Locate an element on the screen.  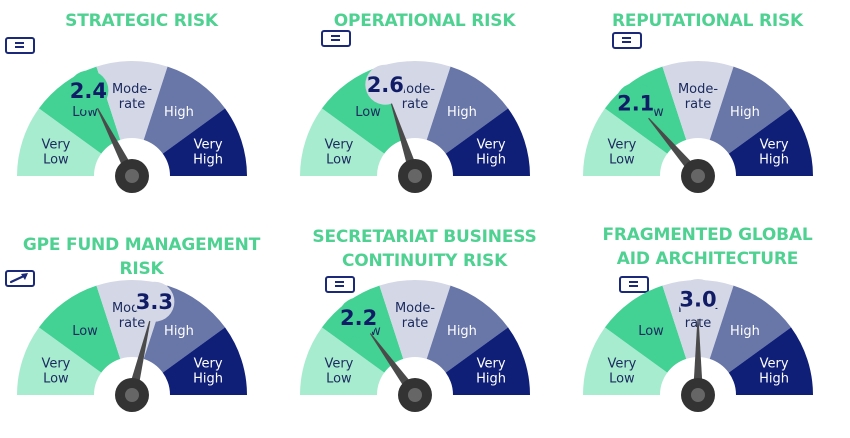
gauge-title-line: OPERATIONAL RISK is located at coordinates (424, 21).